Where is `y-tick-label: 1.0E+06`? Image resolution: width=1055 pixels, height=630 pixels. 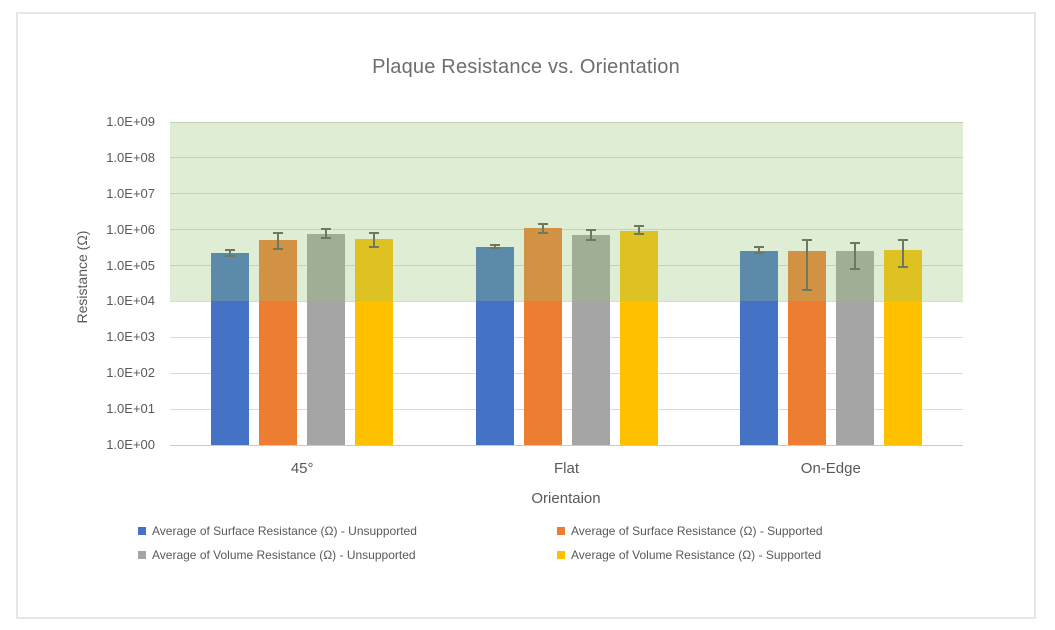 y-tick-label: 1.0E+06 is located at coordinates (130, 229).